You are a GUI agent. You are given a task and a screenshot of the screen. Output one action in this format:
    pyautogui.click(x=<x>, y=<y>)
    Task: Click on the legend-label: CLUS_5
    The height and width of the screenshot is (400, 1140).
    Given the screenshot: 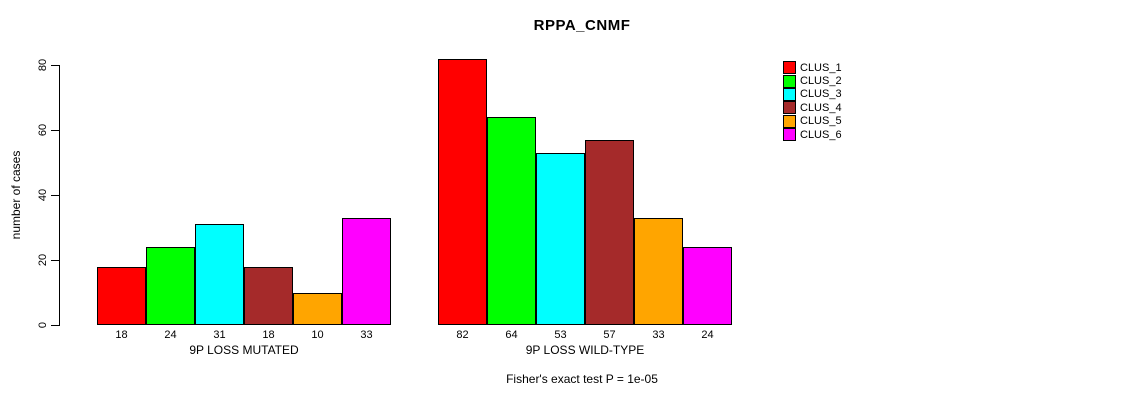 What is the action you would take?
    pyautogui.click(x=821, y=121)
    